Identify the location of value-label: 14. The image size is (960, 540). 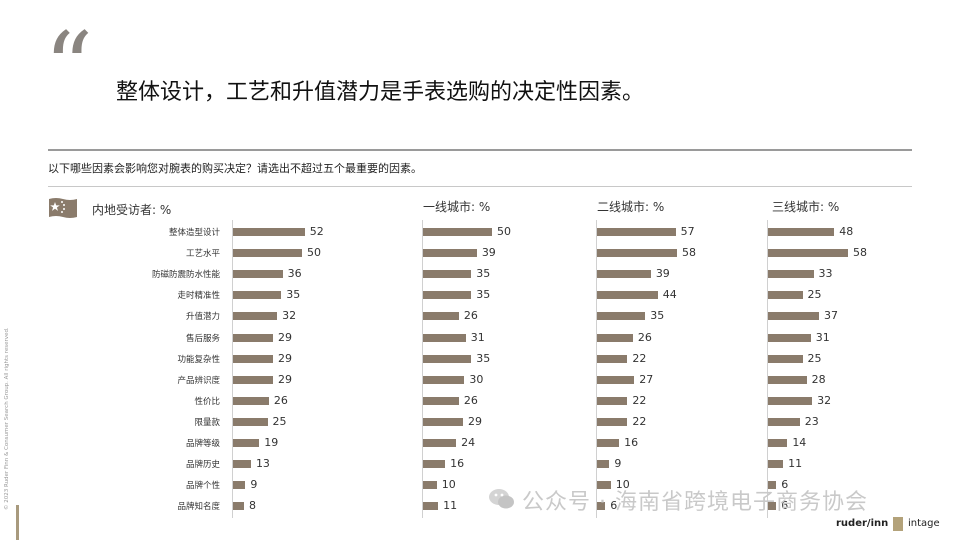
(799, 442).